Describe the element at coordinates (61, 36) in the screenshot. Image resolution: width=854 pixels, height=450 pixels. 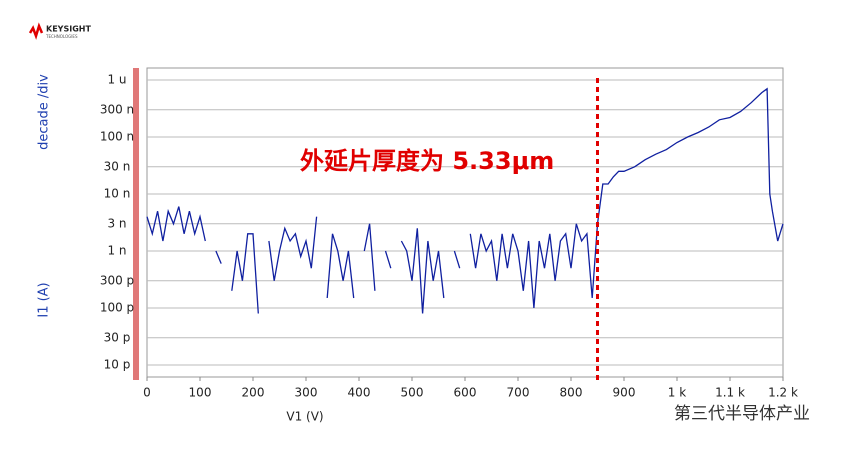
I see `logo-sub: TECHNOLOGIES` at that location.